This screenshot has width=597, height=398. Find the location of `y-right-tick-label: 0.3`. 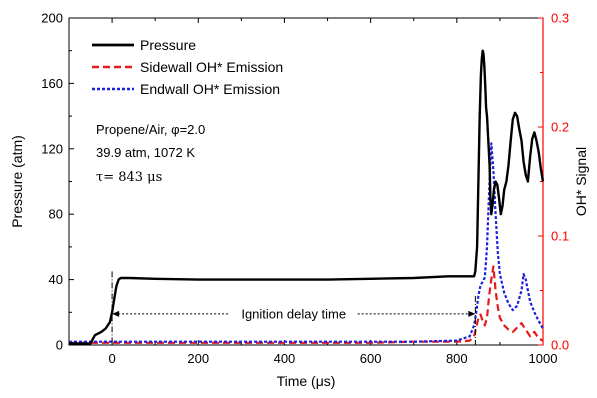

y-right-tick-label: 0.3 is located at coordinates (560, 18).